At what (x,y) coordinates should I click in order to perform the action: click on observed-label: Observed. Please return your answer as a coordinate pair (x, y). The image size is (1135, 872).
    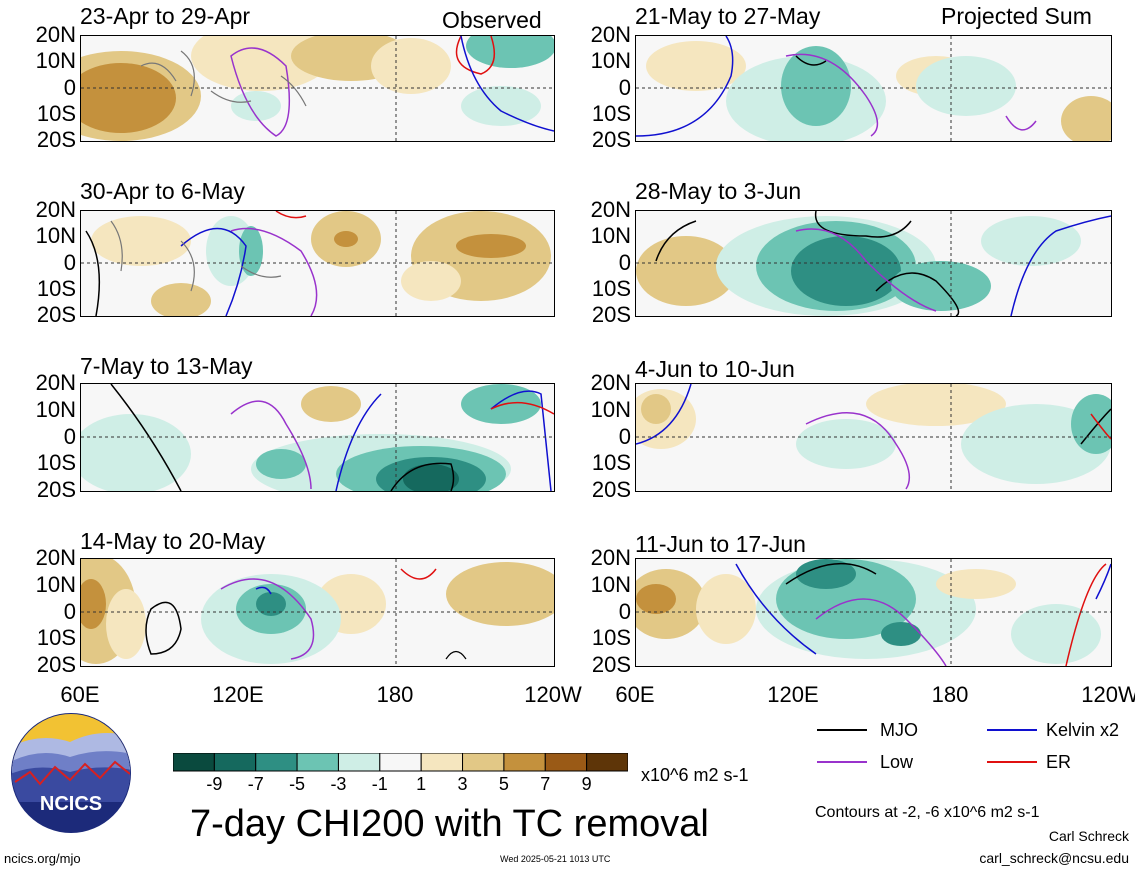
    Looking at the image, I should click on (492, 20).